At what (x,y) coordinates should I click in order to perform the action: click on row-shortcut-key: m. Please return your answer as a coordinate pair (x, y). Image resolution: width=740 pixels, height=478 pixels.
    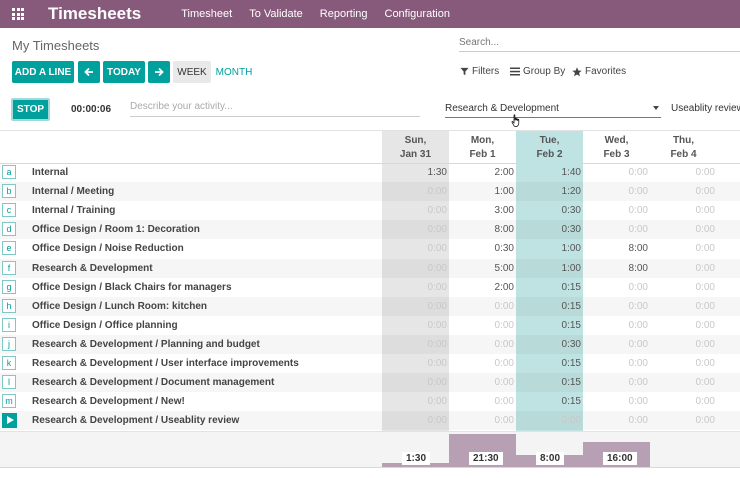
    Looking at the image, I should click on (9, 401).